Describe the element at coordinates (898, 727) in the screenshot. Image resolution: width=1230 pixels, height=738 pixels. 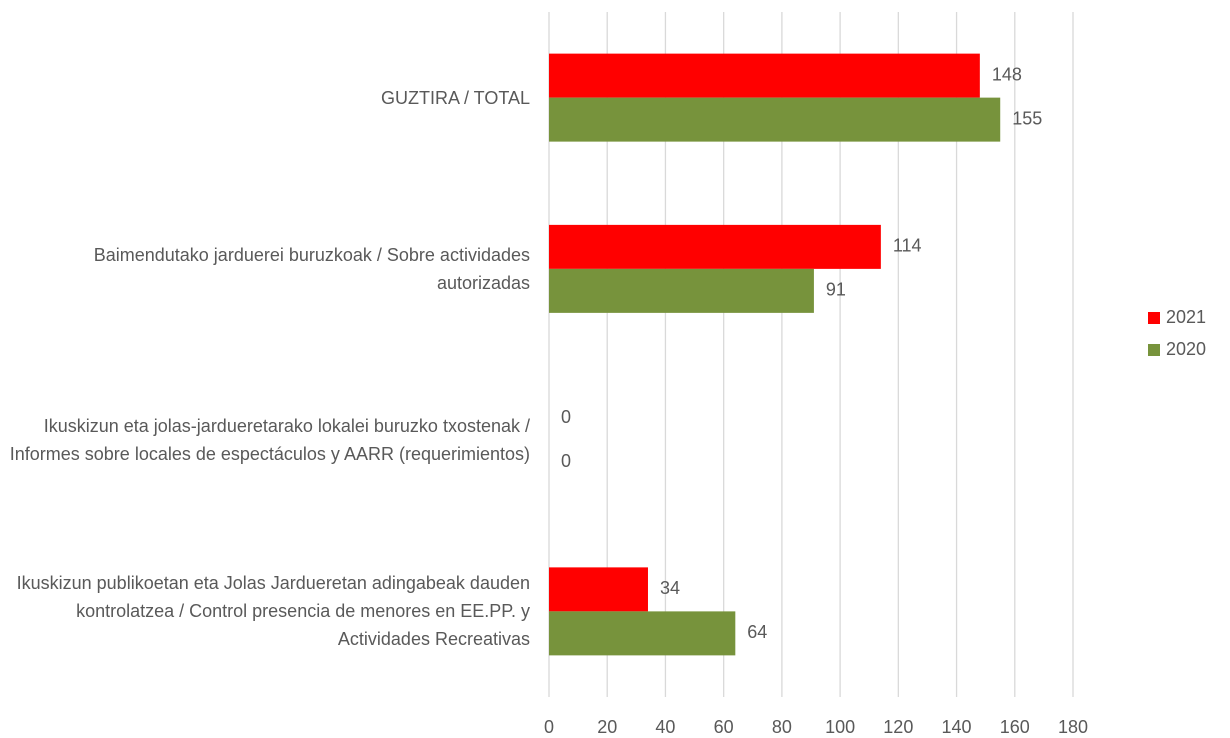
I see `x-tick-label: 120` at that location.